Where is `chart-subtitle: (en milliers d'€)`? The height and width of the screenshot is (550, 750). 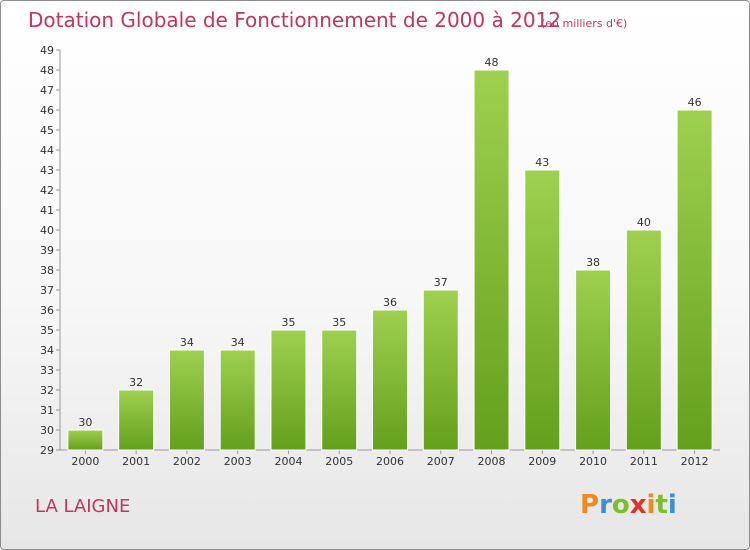
chart-subtitle: (en milliers d'€) is located at coordinates (584, 23).